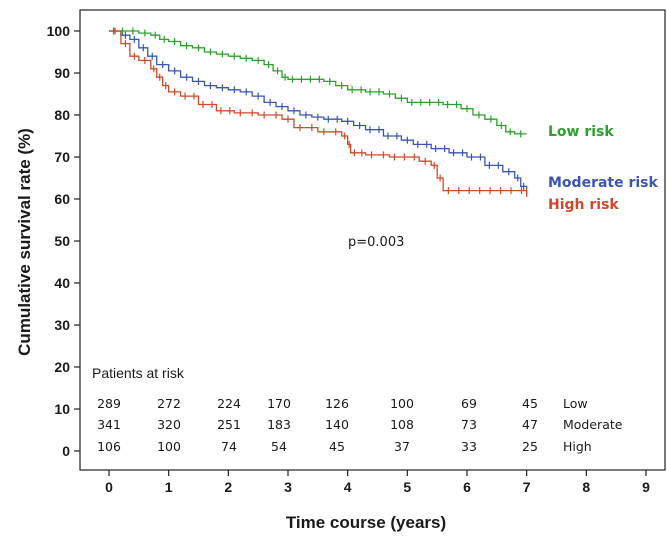 The height and width of the screenshot is (537, 667). What do you see at coordinates (593, 424) in the screenshot?
I see `risk-row-label-moderate: Moderate` at bounding box center [593, 424].